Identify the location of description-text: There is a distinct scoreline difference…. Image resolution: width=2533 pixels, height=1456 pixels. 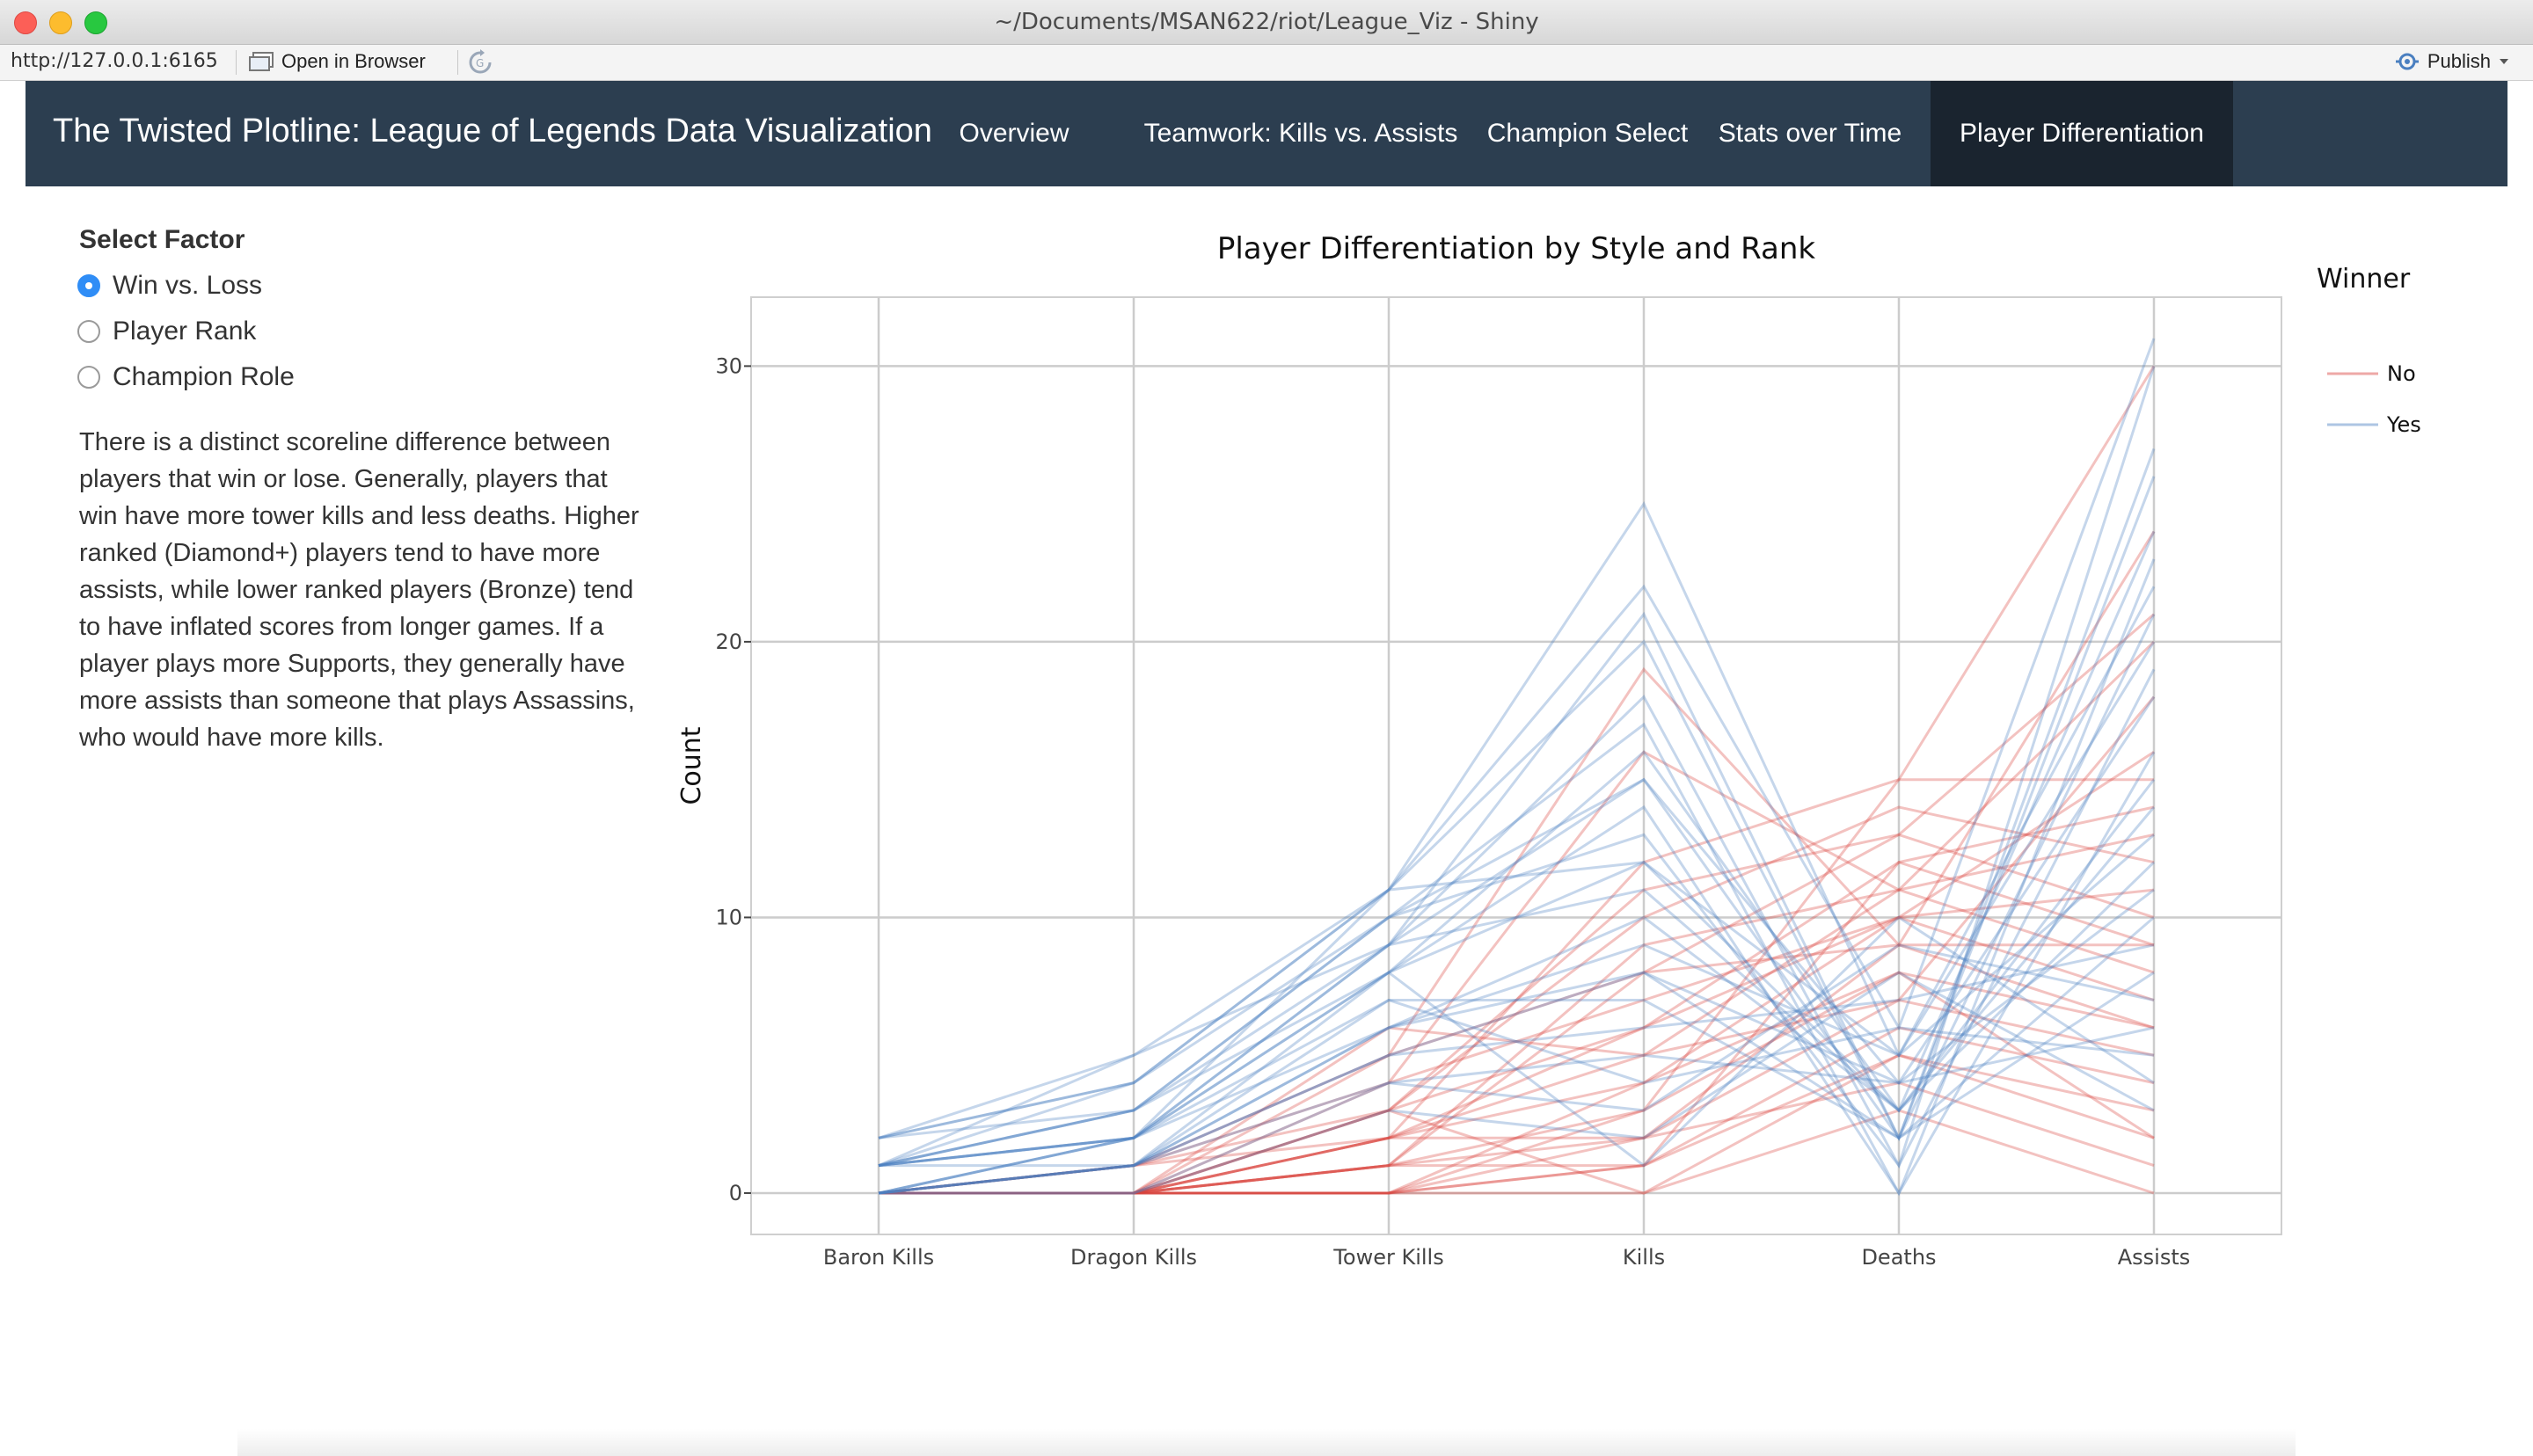
(359, 590).